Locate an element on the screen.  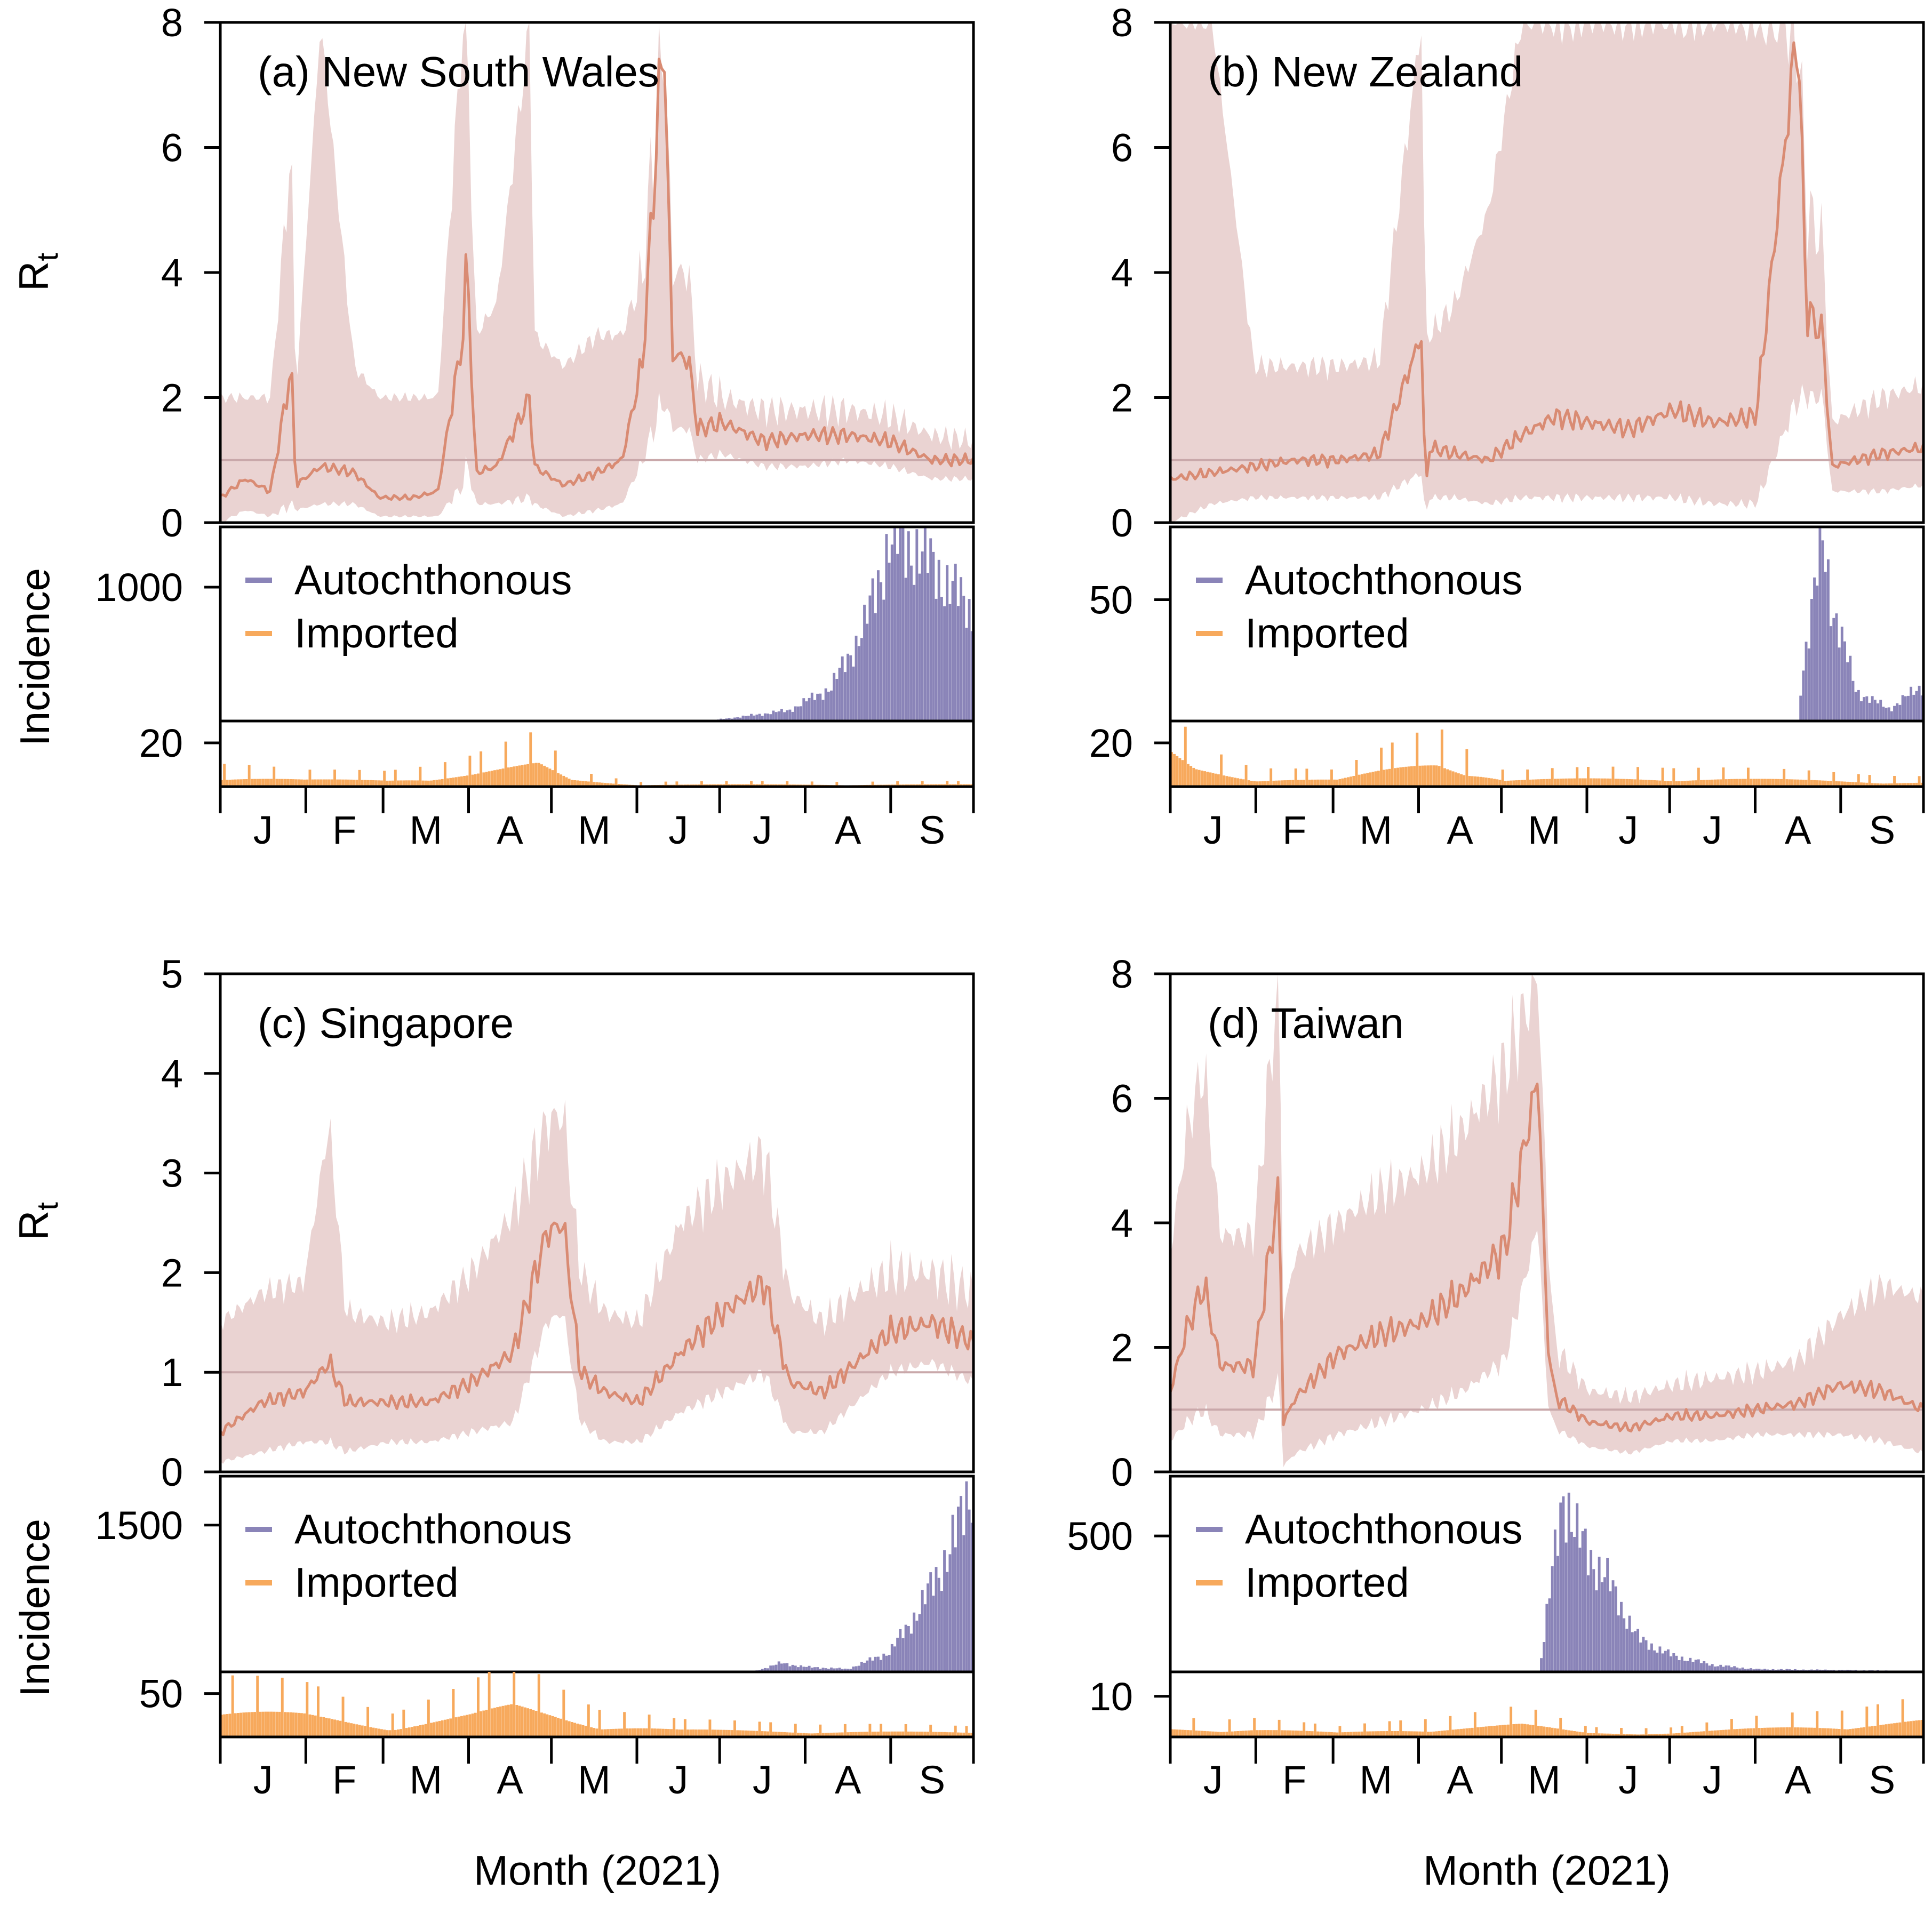
x-month-label: F is located at coordinates (1294, 1780).